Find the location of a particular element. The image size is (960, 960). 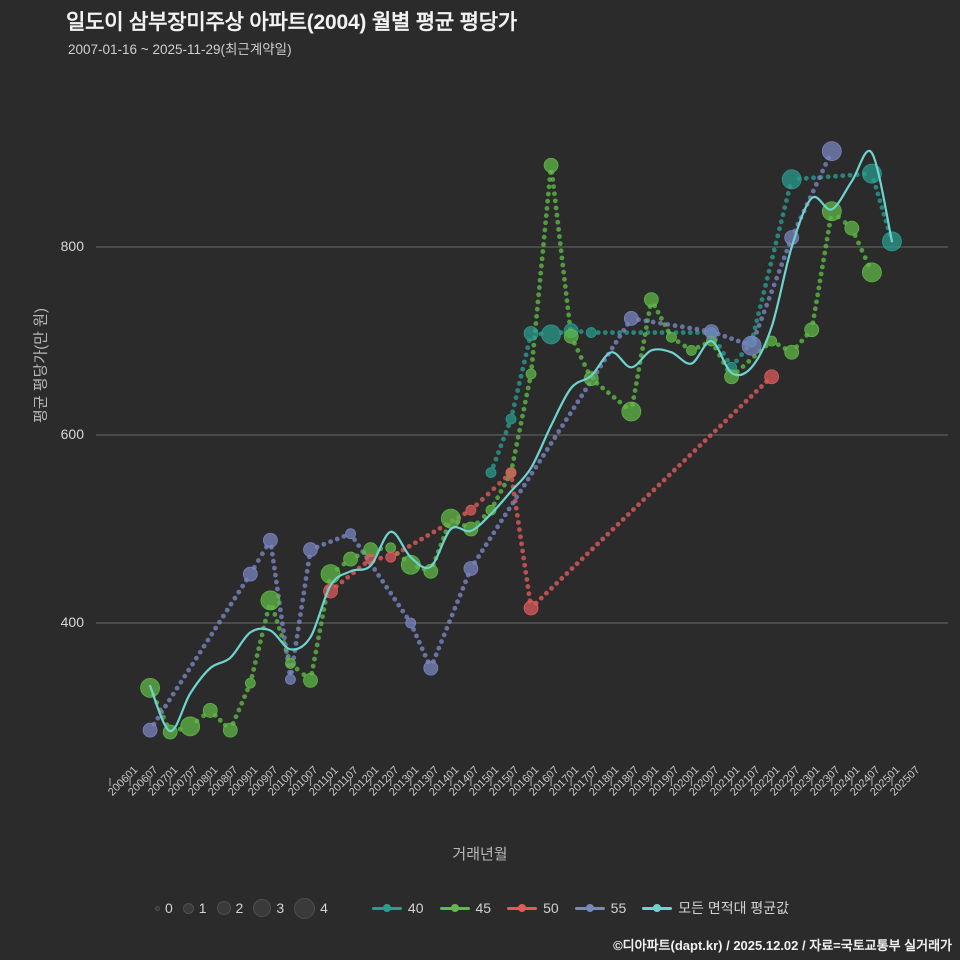

legend-series-item-55: 55 is located at coordinates (600, 908).